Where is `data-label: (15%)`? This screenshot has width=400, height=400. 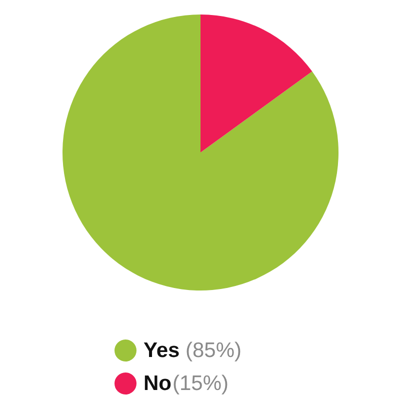 data-label: (15%) is located at coordinates (200, 383).